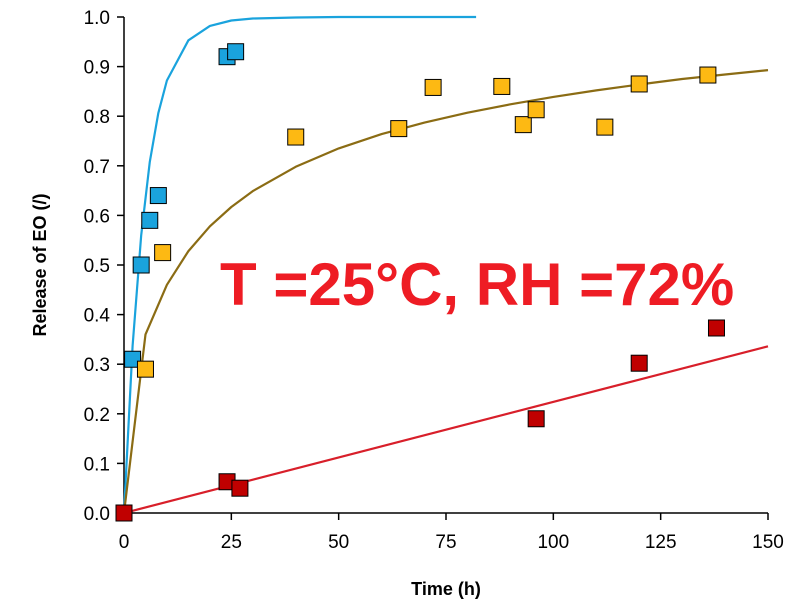 The width and height of the screenshot is (807, 605). I want to click on x-tick-label: 0, so click(124, 542).